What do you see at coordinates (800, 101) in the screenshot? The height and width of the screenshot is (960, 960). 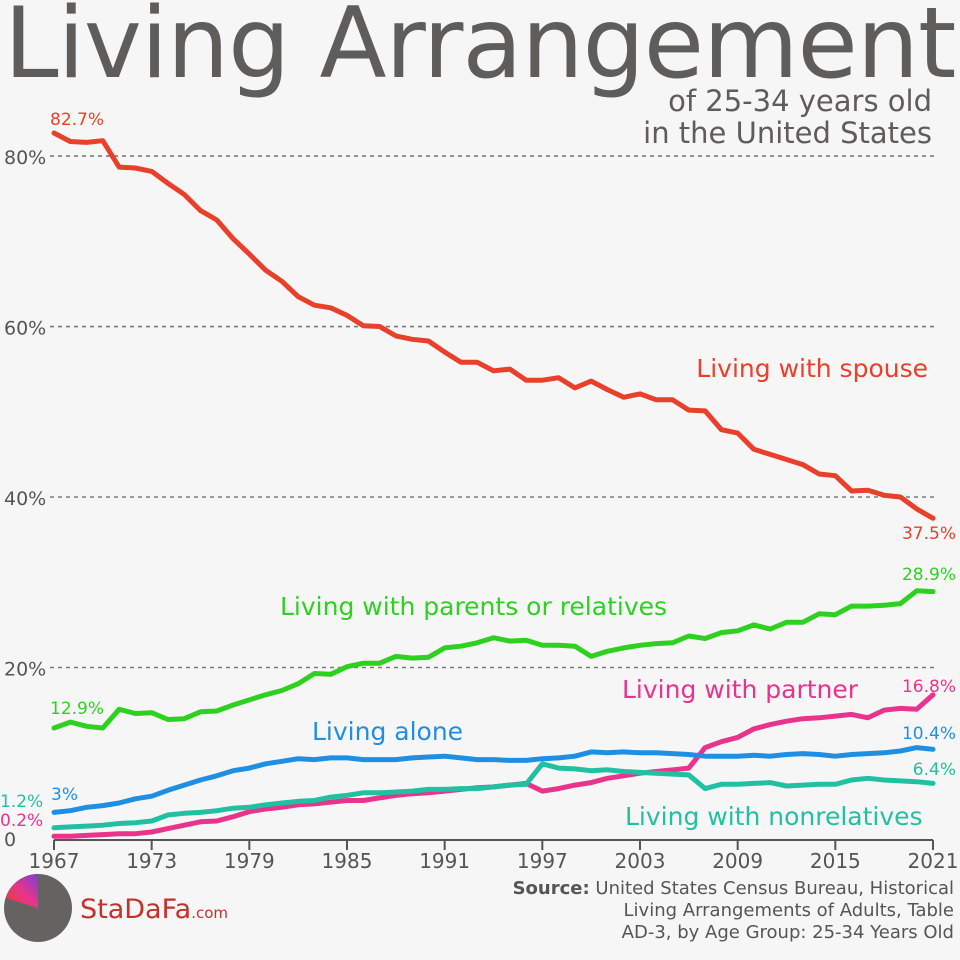 I see `subtitle-line-1: of 25-34 years old` at bounding box center [800, 101].